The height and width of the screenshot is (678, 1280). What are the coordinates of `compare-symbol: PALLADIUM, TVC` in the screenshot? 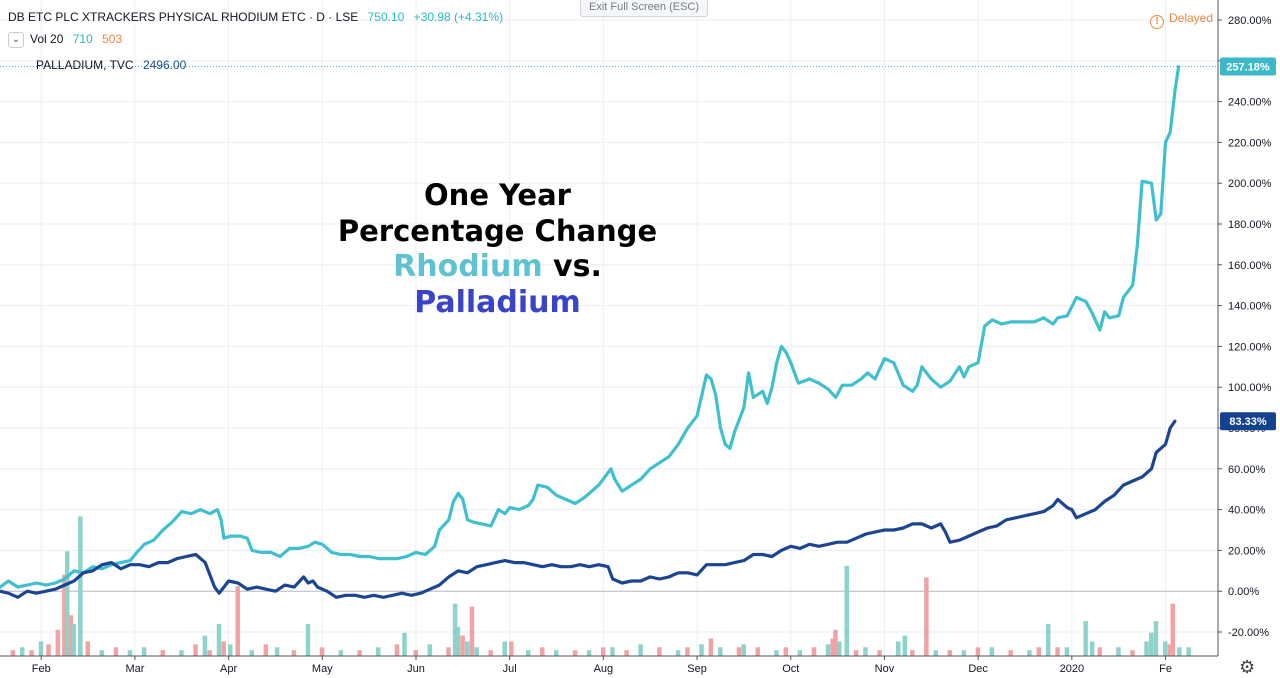 It's located at (85, 65).